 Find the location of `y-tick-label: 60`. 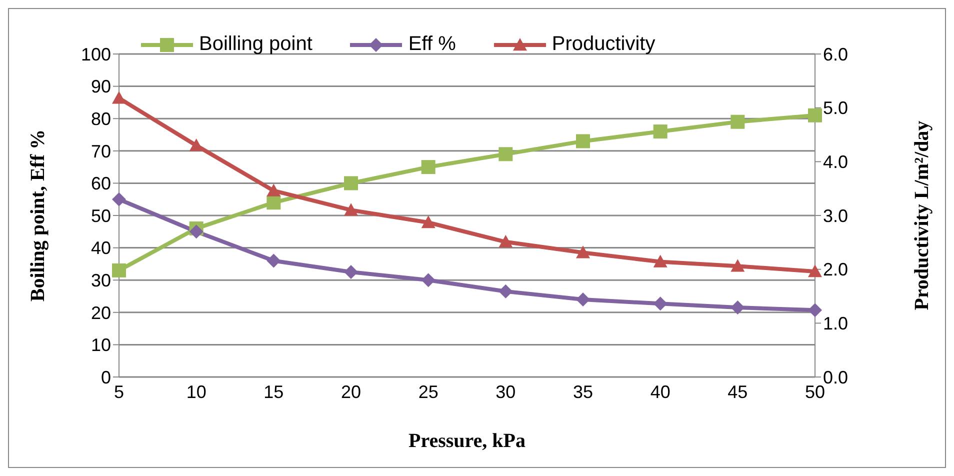

y-tick-label: 60 is located at coordinates (100, 184).